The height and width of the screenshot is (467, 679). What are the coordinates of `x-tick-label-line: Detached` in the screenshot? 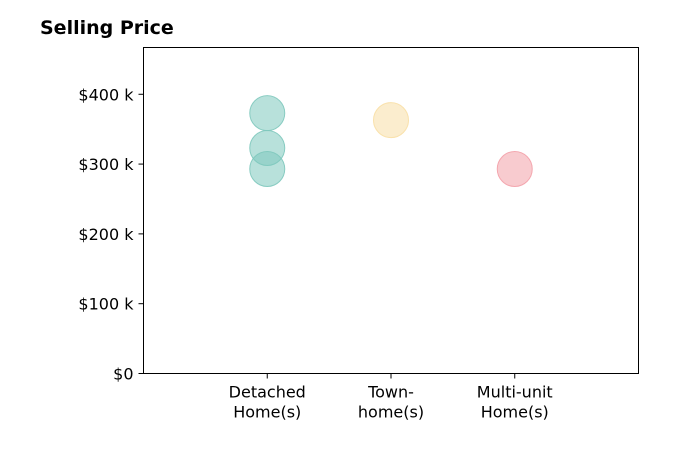 It's located at (267, 392).